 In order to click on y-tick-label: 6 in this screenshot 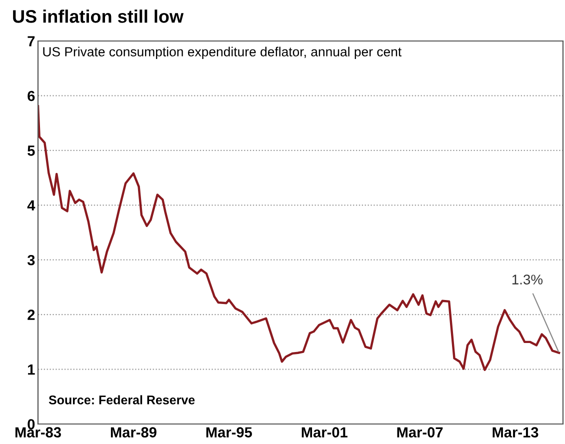, I will do `click(31, 96)`.